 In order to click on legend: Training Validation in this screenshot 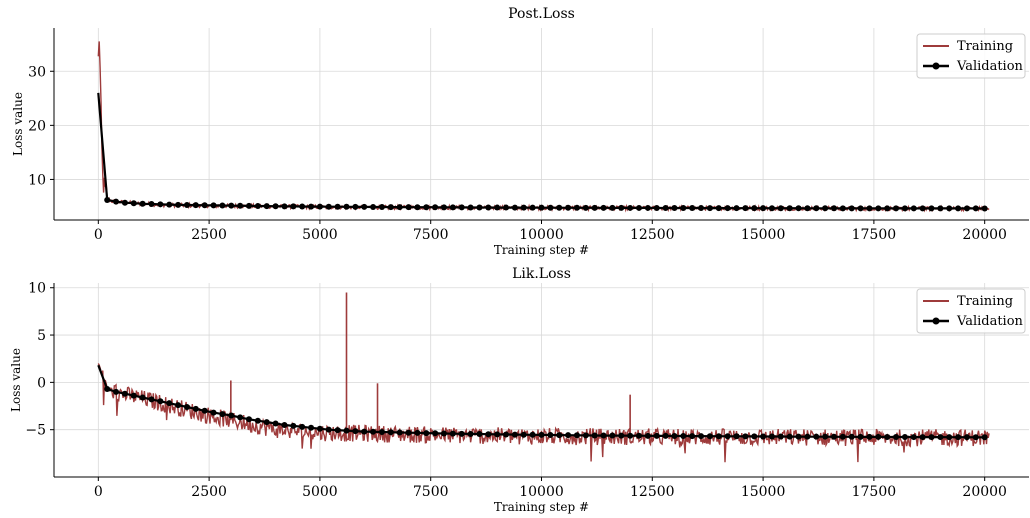, I will do `click(971, 56)`.